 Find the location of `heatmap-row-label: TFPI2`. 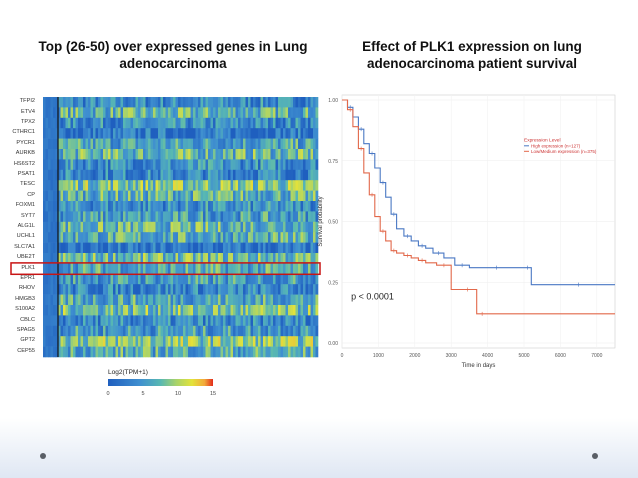

heatmap-row-label: TFPI2 is located at coordinates (27, 101).